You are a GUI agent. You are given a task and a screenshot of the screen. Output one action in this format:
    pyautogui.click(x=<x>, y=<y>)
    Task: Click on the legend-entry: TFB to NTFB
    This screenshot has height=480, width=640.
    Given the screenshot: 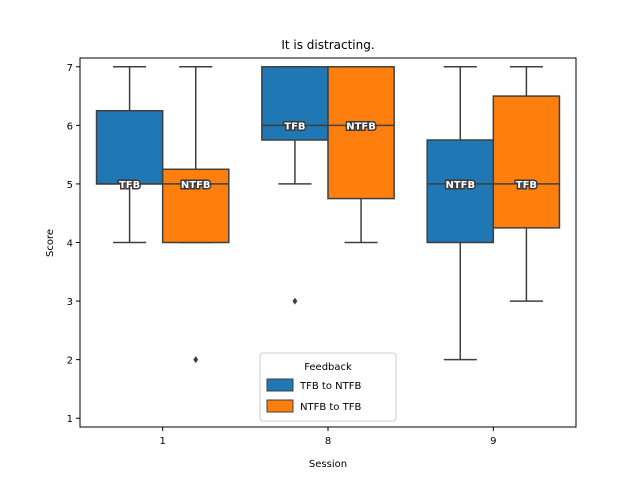 What is the action you would take?
    pyautogui.click(x=330, y=386)
    